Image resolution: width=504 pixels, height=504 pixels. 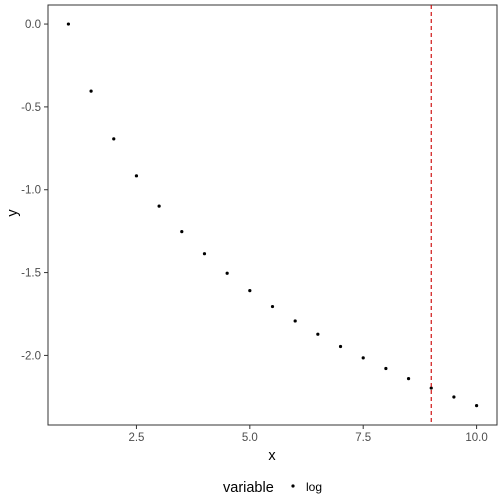 I want to click on legend-title: variable, so click(x=248, y=488).